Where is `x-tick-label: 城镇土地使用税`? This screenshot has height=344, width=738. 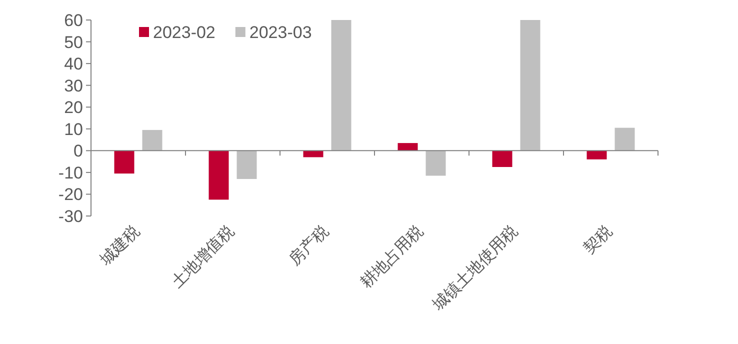
x-tick-label: 城镇土地使用税 is located at coordinates (475, 268).